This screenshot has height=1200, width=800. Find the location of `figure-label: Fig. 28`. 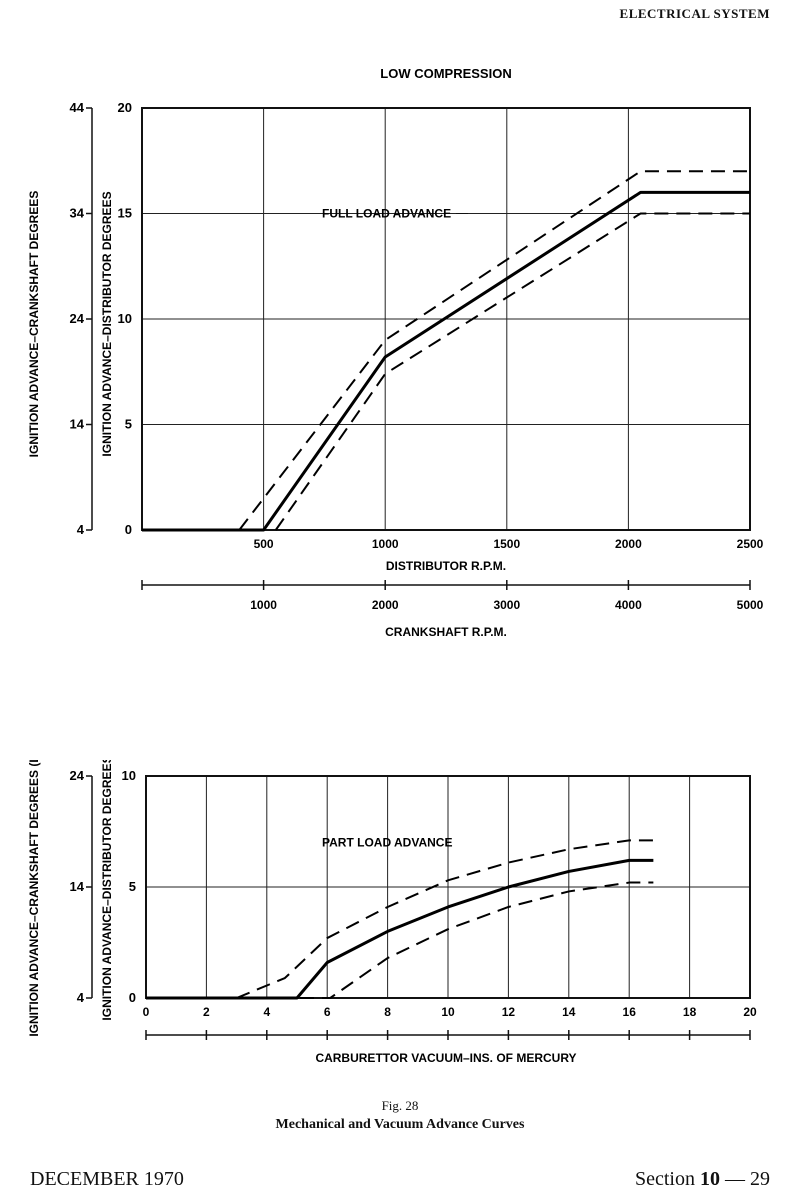

figure-label: Fig. 28 is located at coordinates (400, 1105).